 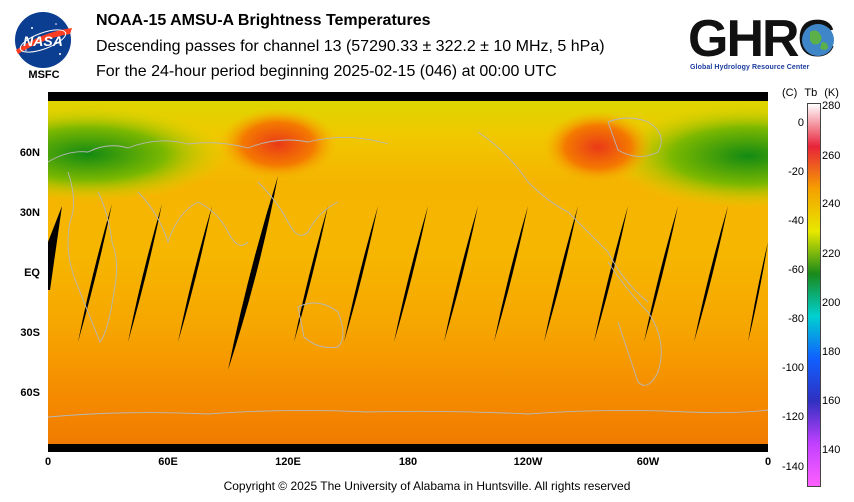 I want to click on lon-label-60e: 60E, so click(x=168, y=462).